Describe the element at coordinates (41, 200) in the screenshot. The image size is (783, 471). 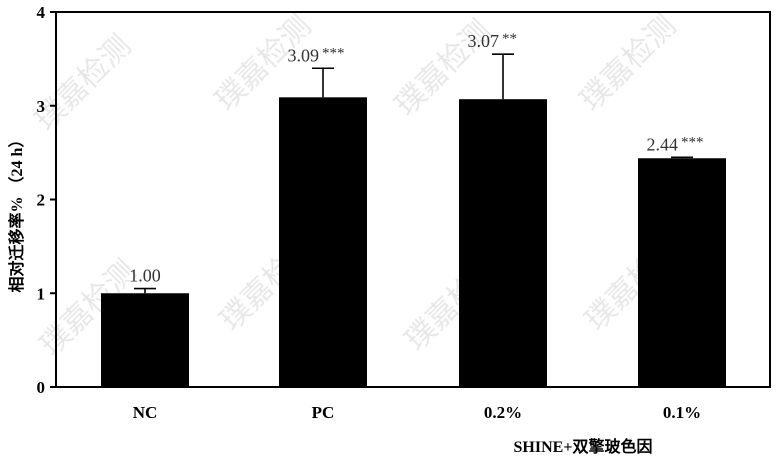
I see `y-tick-label: 2` at that location.